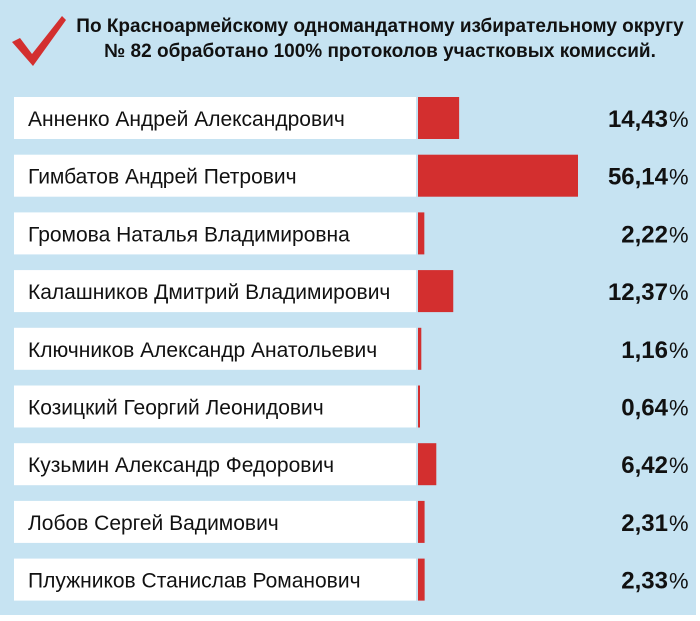  Describe the element at coordinates (176, 408) in the screenshot. I see `category-label: Козицкий Георгий Леонидович` at that location.